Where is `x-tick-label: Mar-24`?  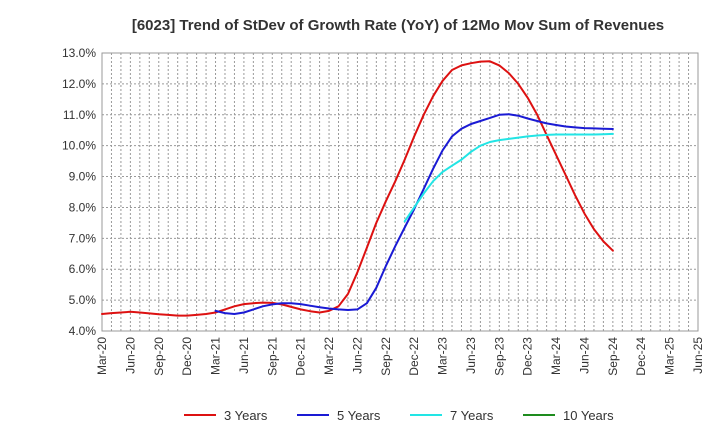 x-tick-label: Mar-24 is located at coordinates (556, 356).